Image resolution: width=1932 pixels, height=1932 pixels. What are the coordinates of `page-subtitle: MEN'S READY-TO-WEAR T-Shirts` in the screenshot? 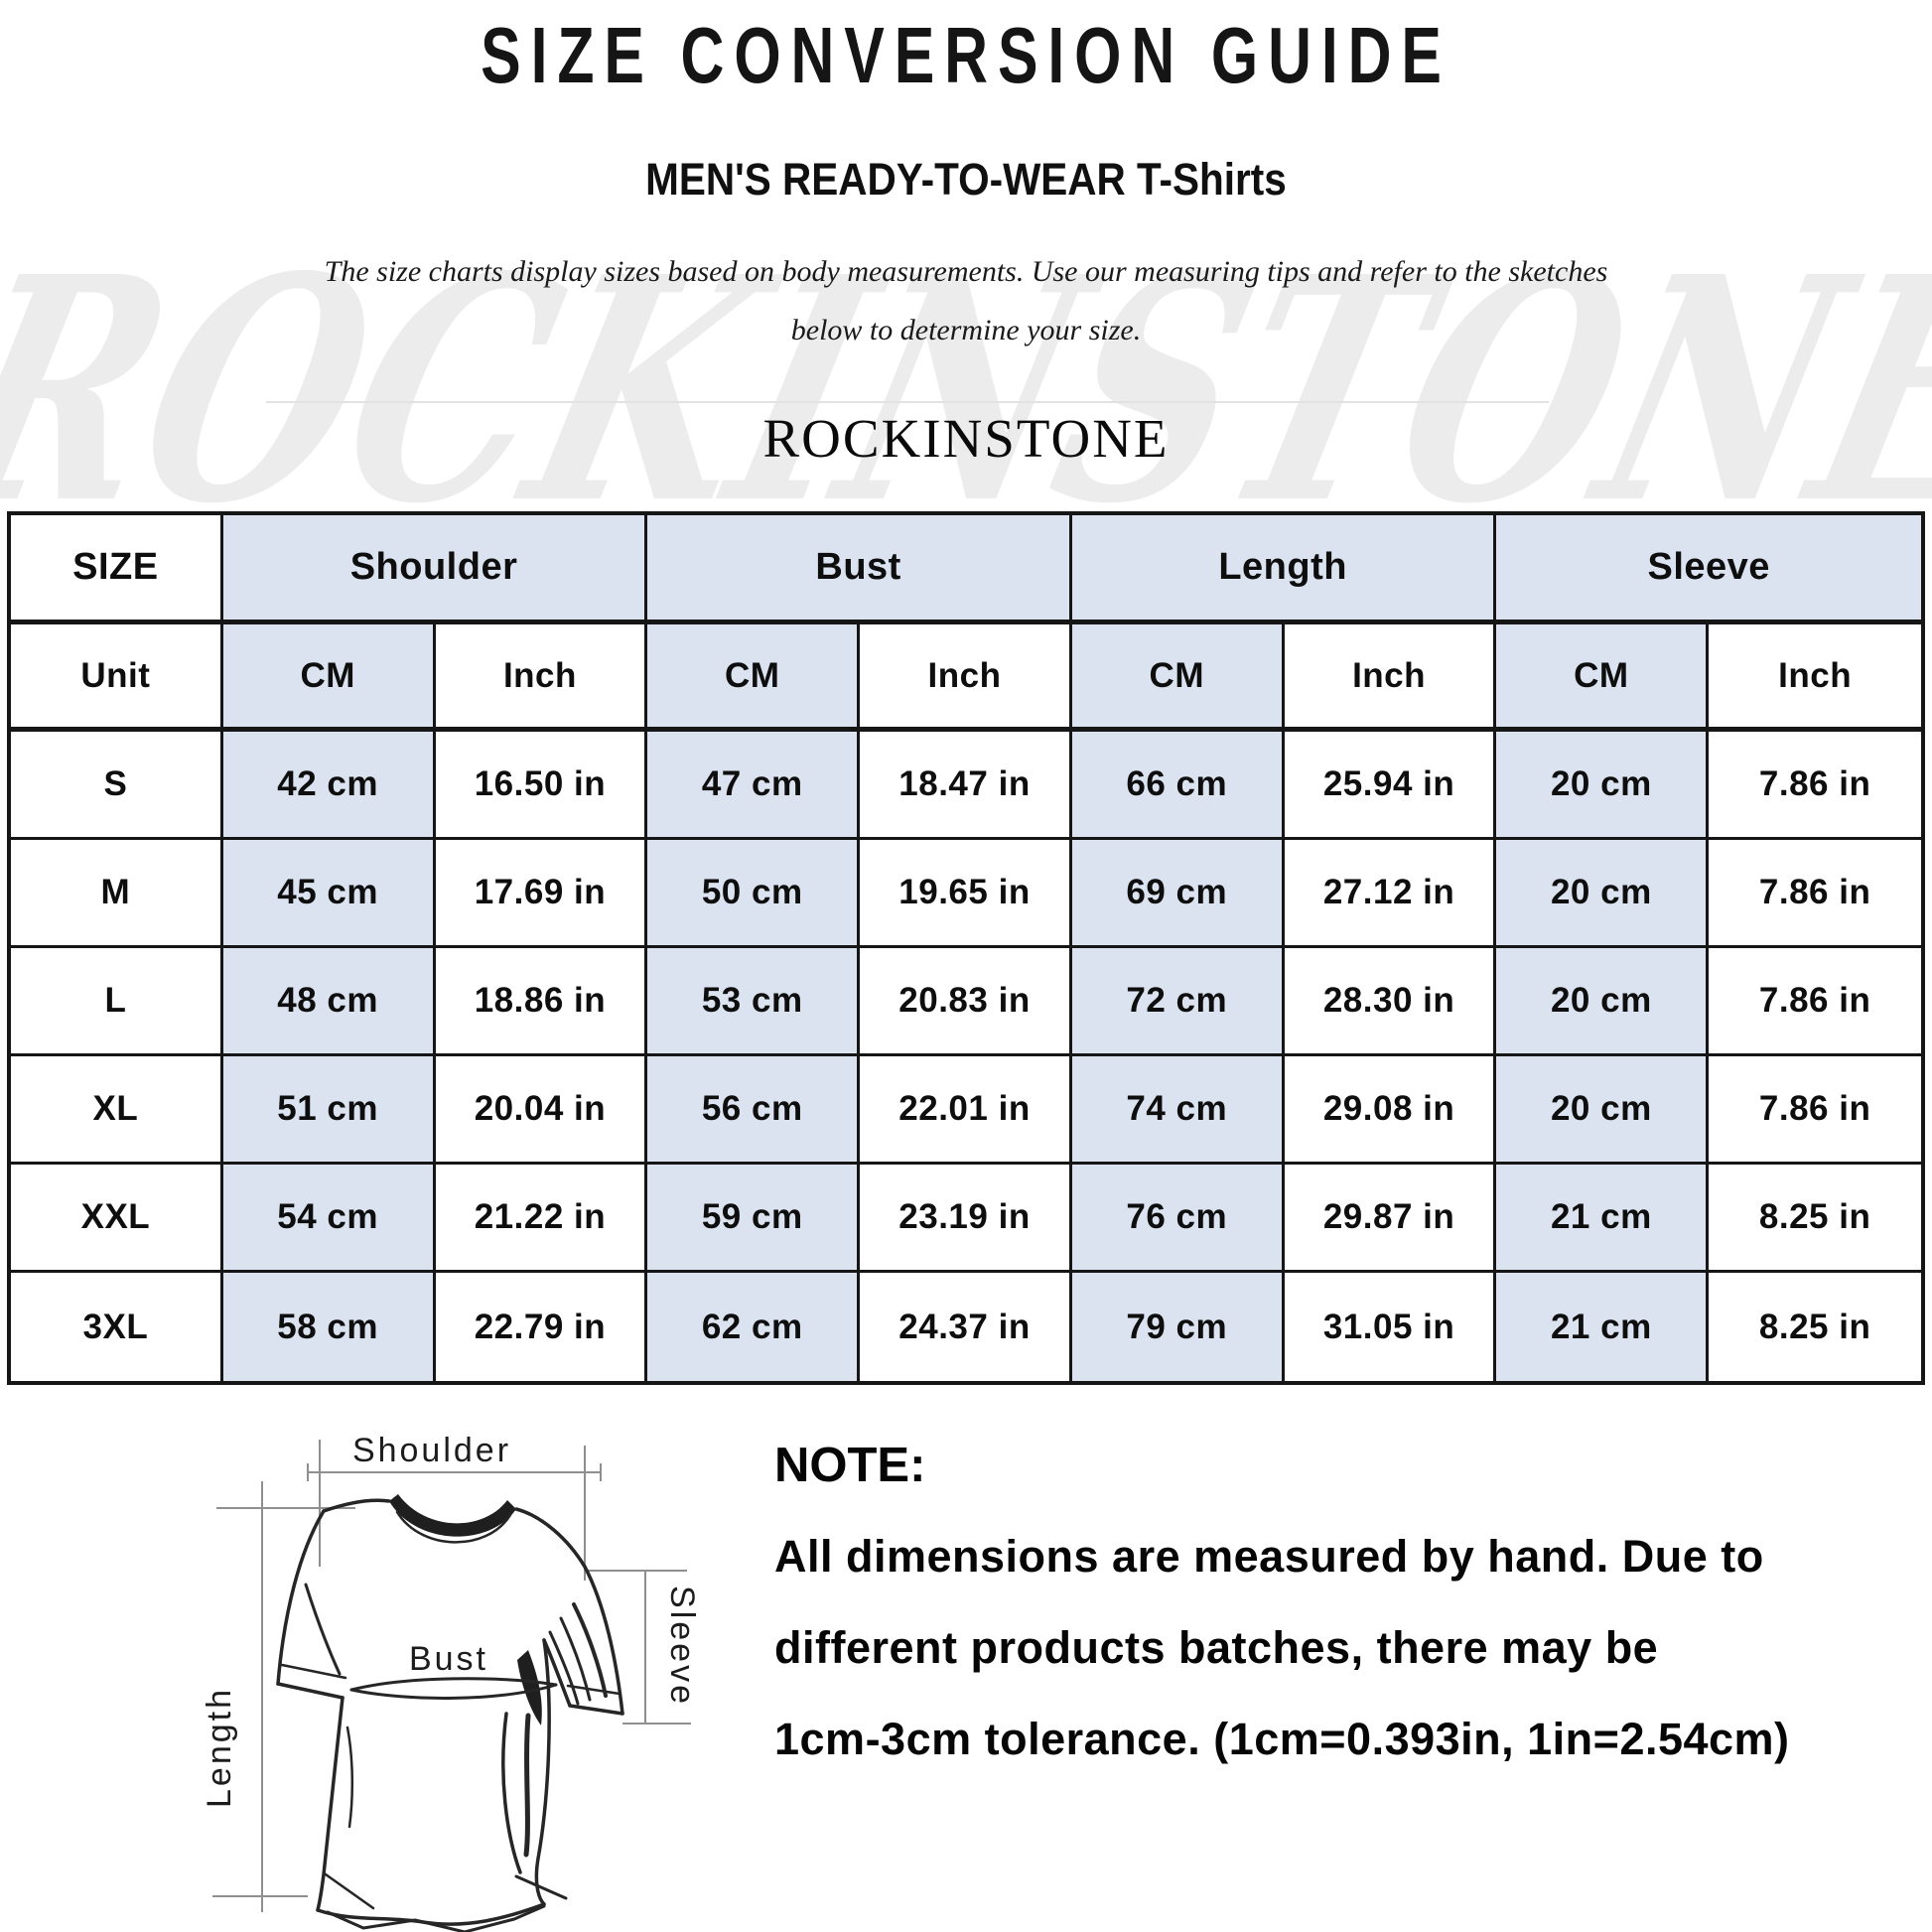 It's located at (966, 179).